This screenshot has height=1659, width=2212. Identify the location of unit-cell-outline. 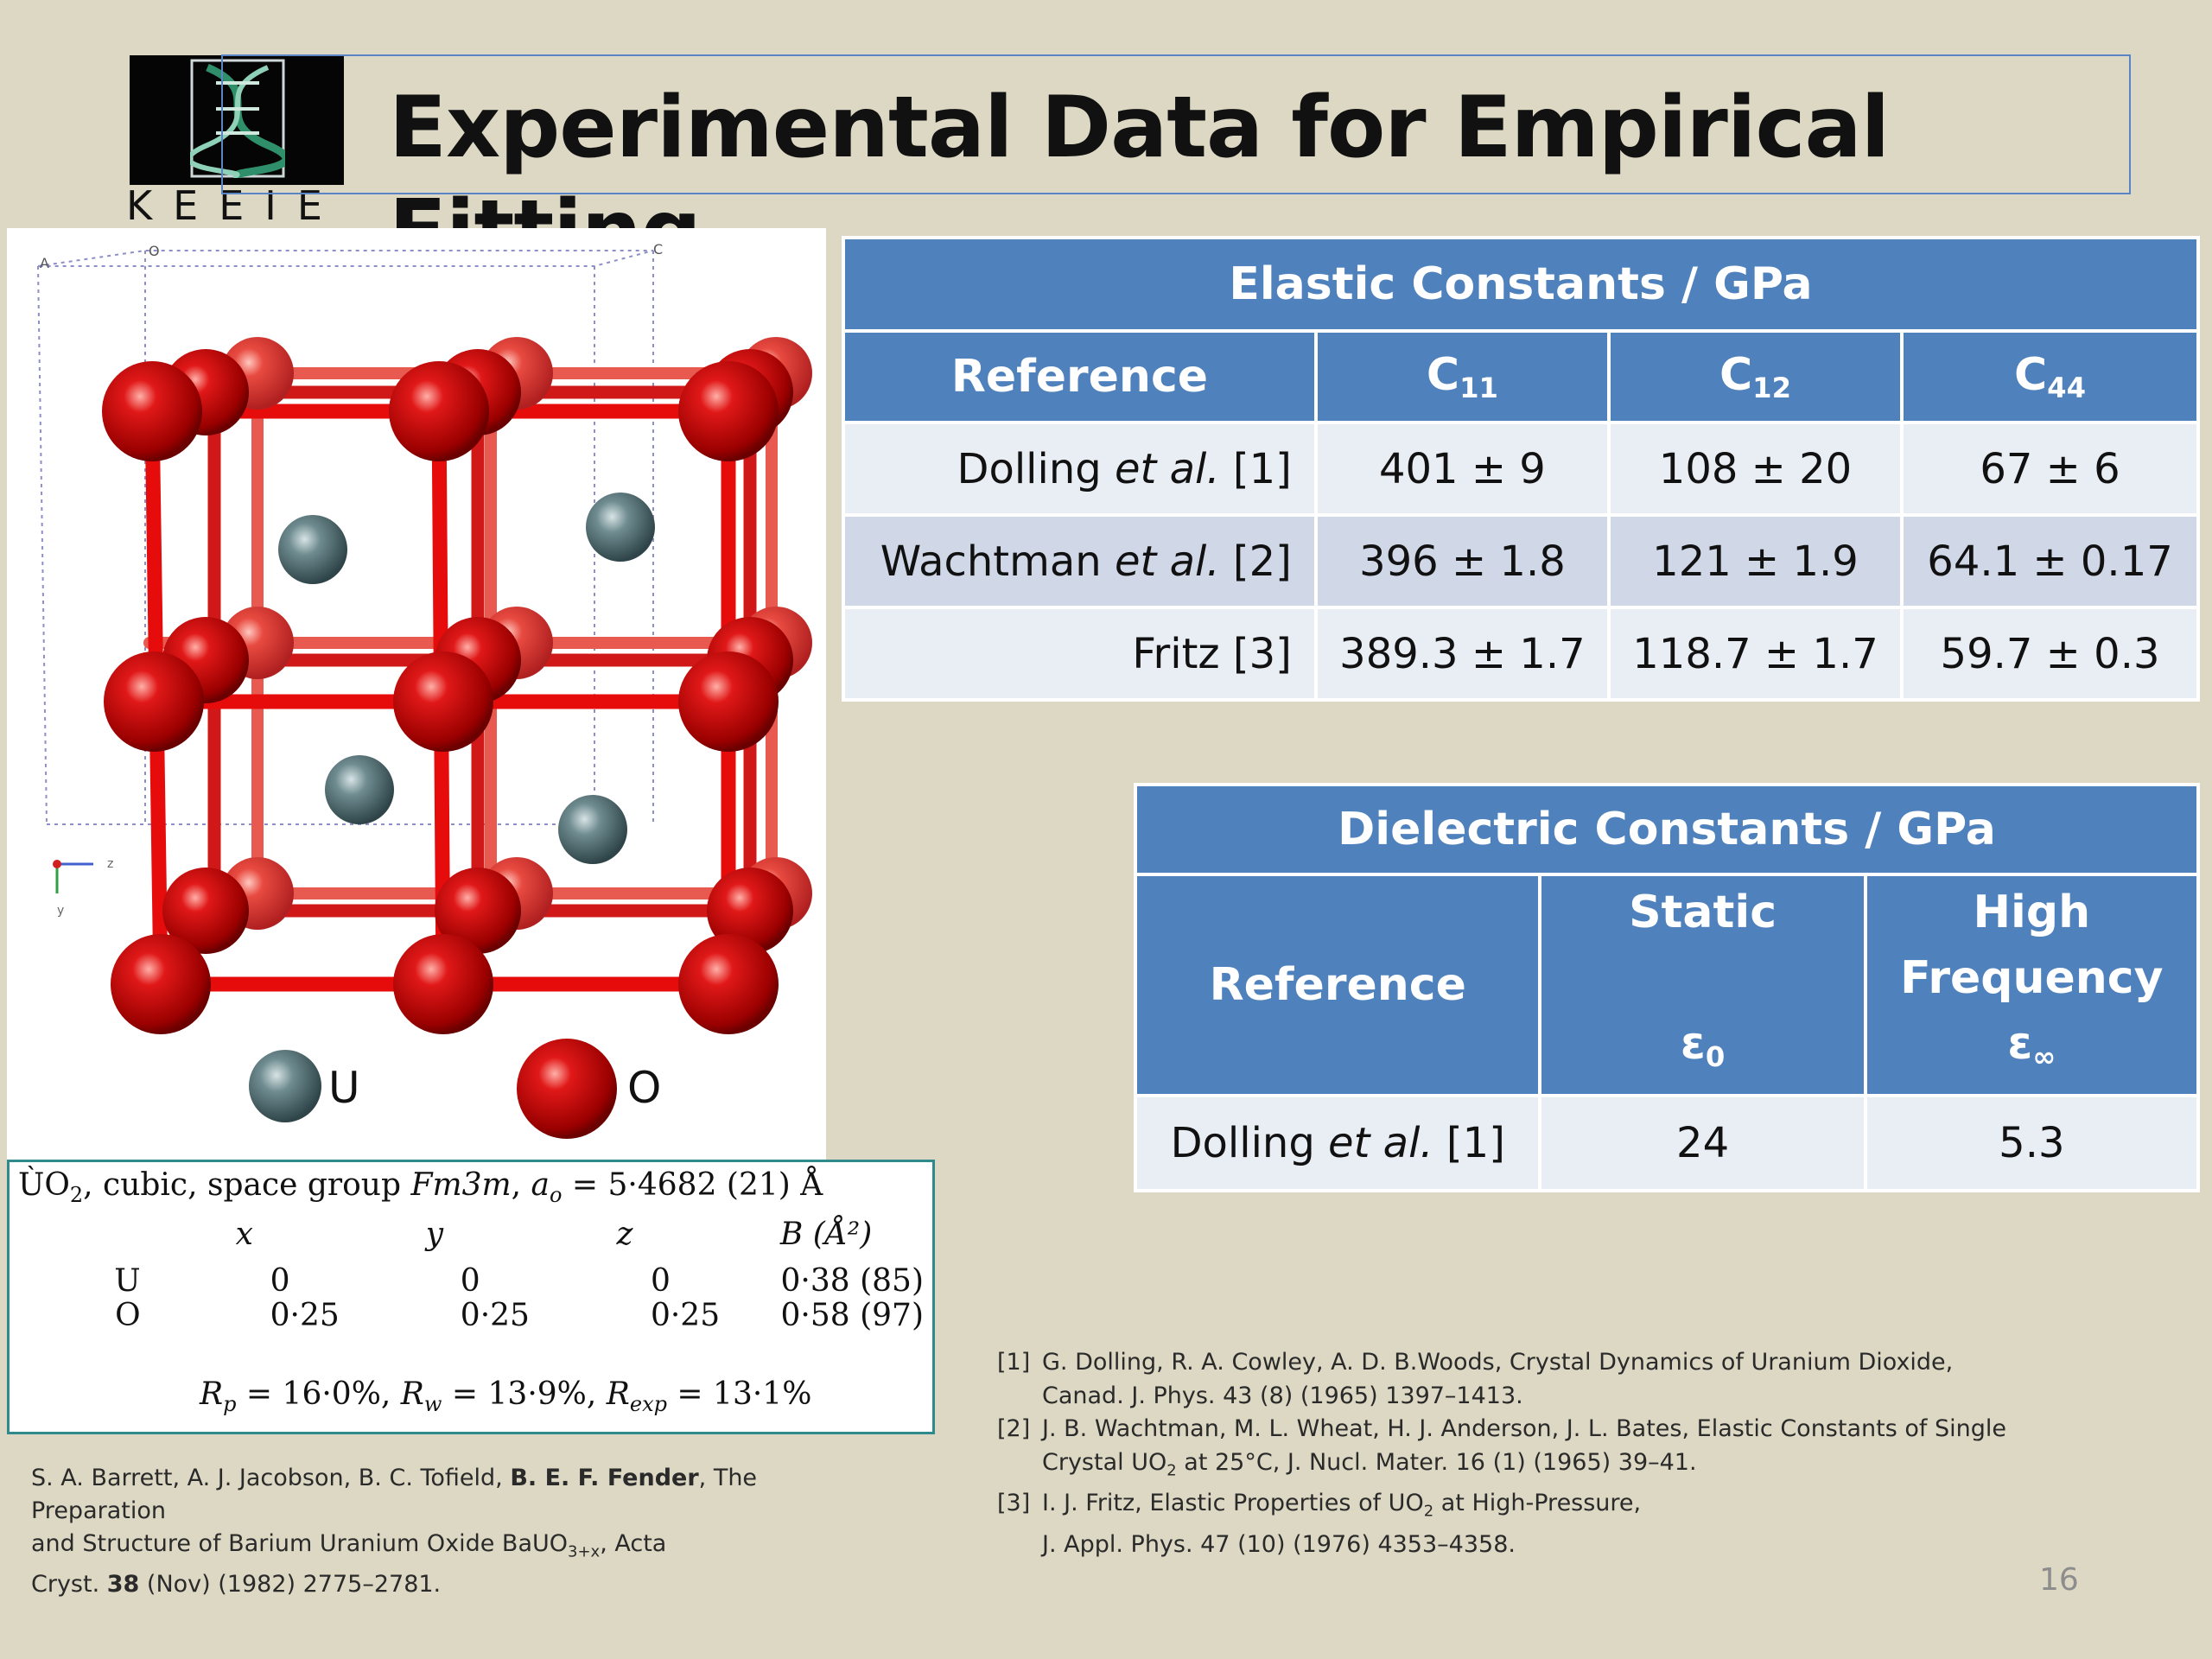
(345, 537).